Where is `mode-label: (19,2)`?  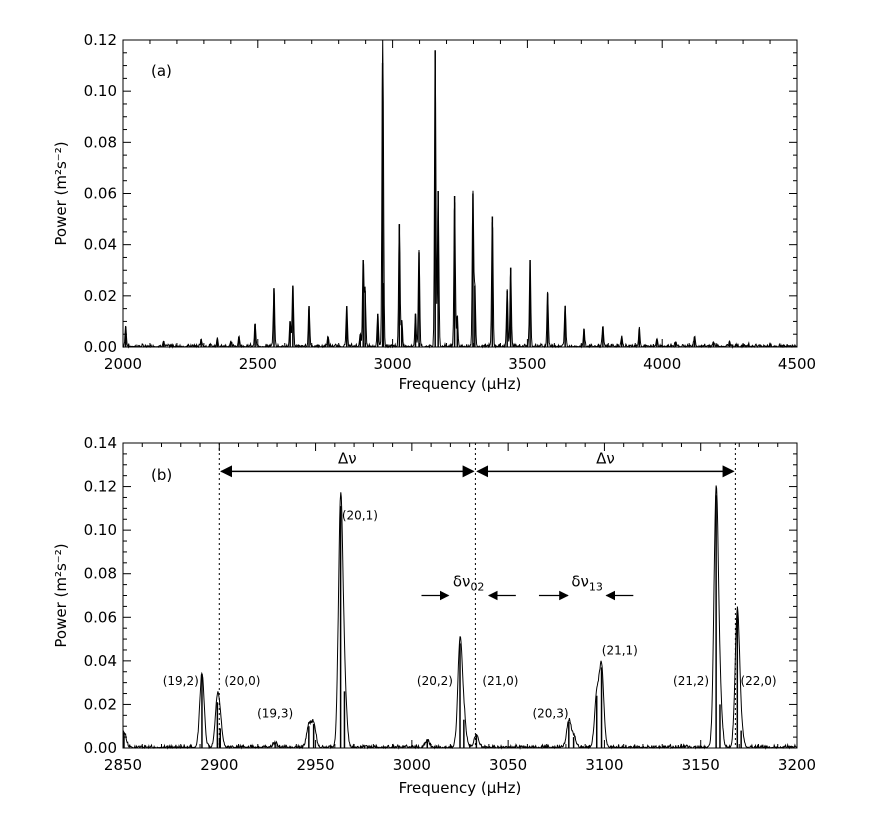 mode-label: (19,2) is located at coordinates (181, 681).